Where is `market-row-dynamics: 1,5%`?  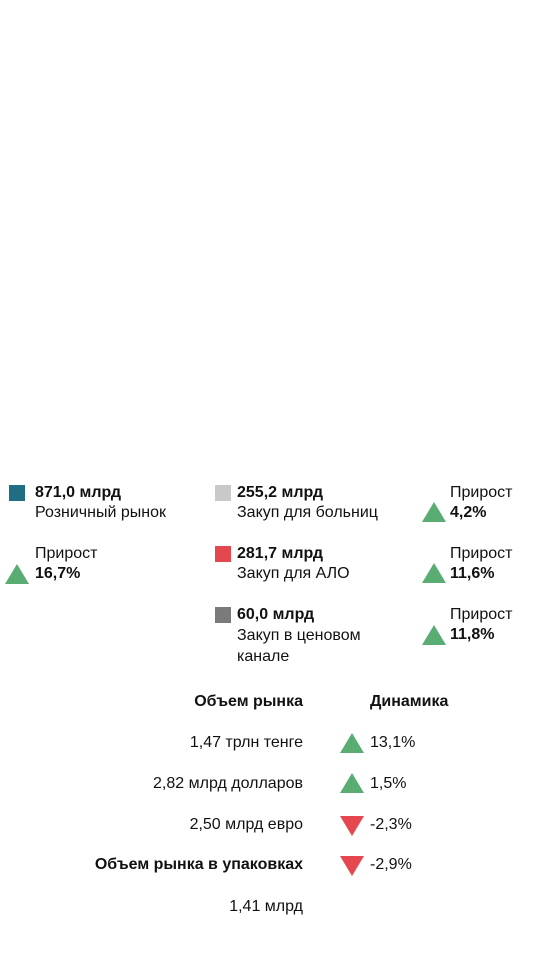
market-row-dynamics: 1,5% is located at coordinates (388, 783).